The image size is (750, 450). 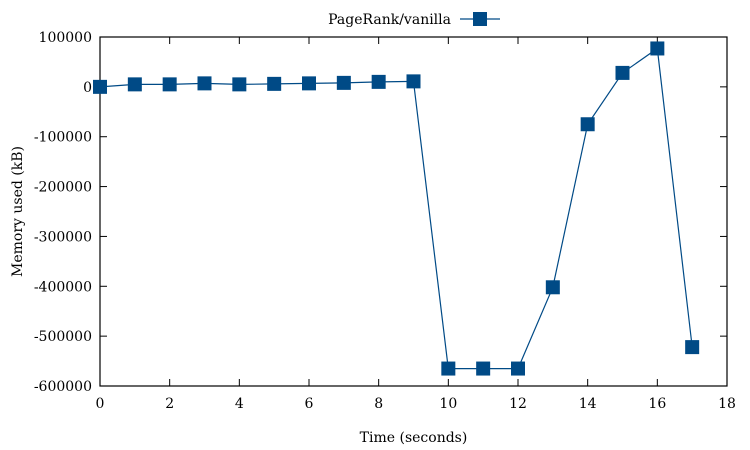 What do you see at coordinates (63, 237) in the screenshot?
I see `y-tick-label: -300000` at bounding box center [63, 237].